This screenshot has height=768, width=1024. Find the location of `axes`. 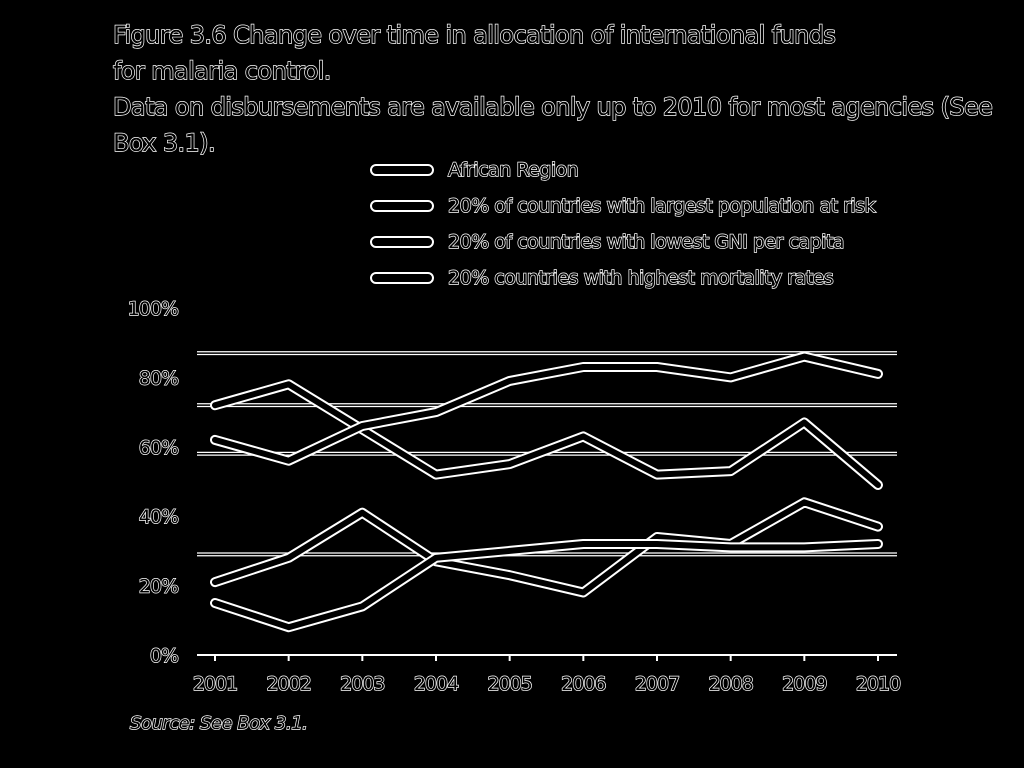

axes is located at coordinates (547, 657).